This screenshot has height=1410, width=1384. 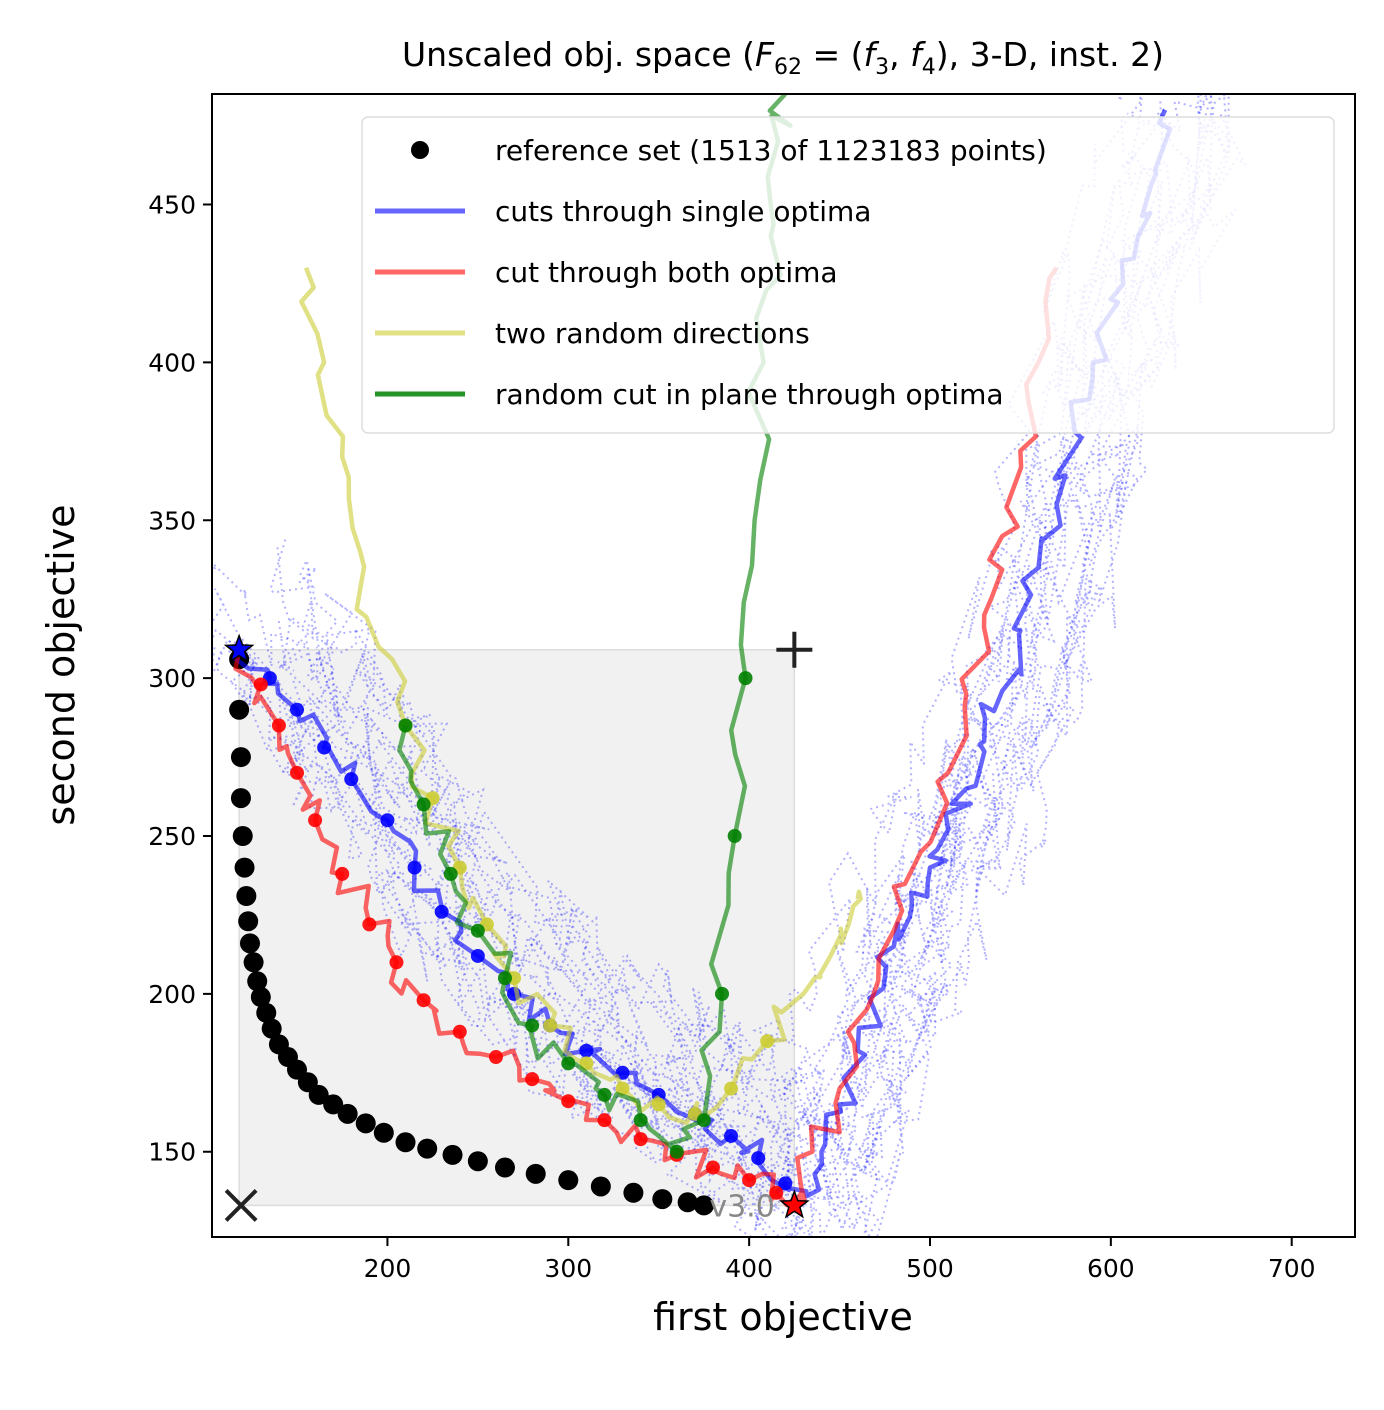 What do you see at coordinates (741, 1206) in the screenshot?
I see `version-label: v3.0` at bounding box center [741, 1206].